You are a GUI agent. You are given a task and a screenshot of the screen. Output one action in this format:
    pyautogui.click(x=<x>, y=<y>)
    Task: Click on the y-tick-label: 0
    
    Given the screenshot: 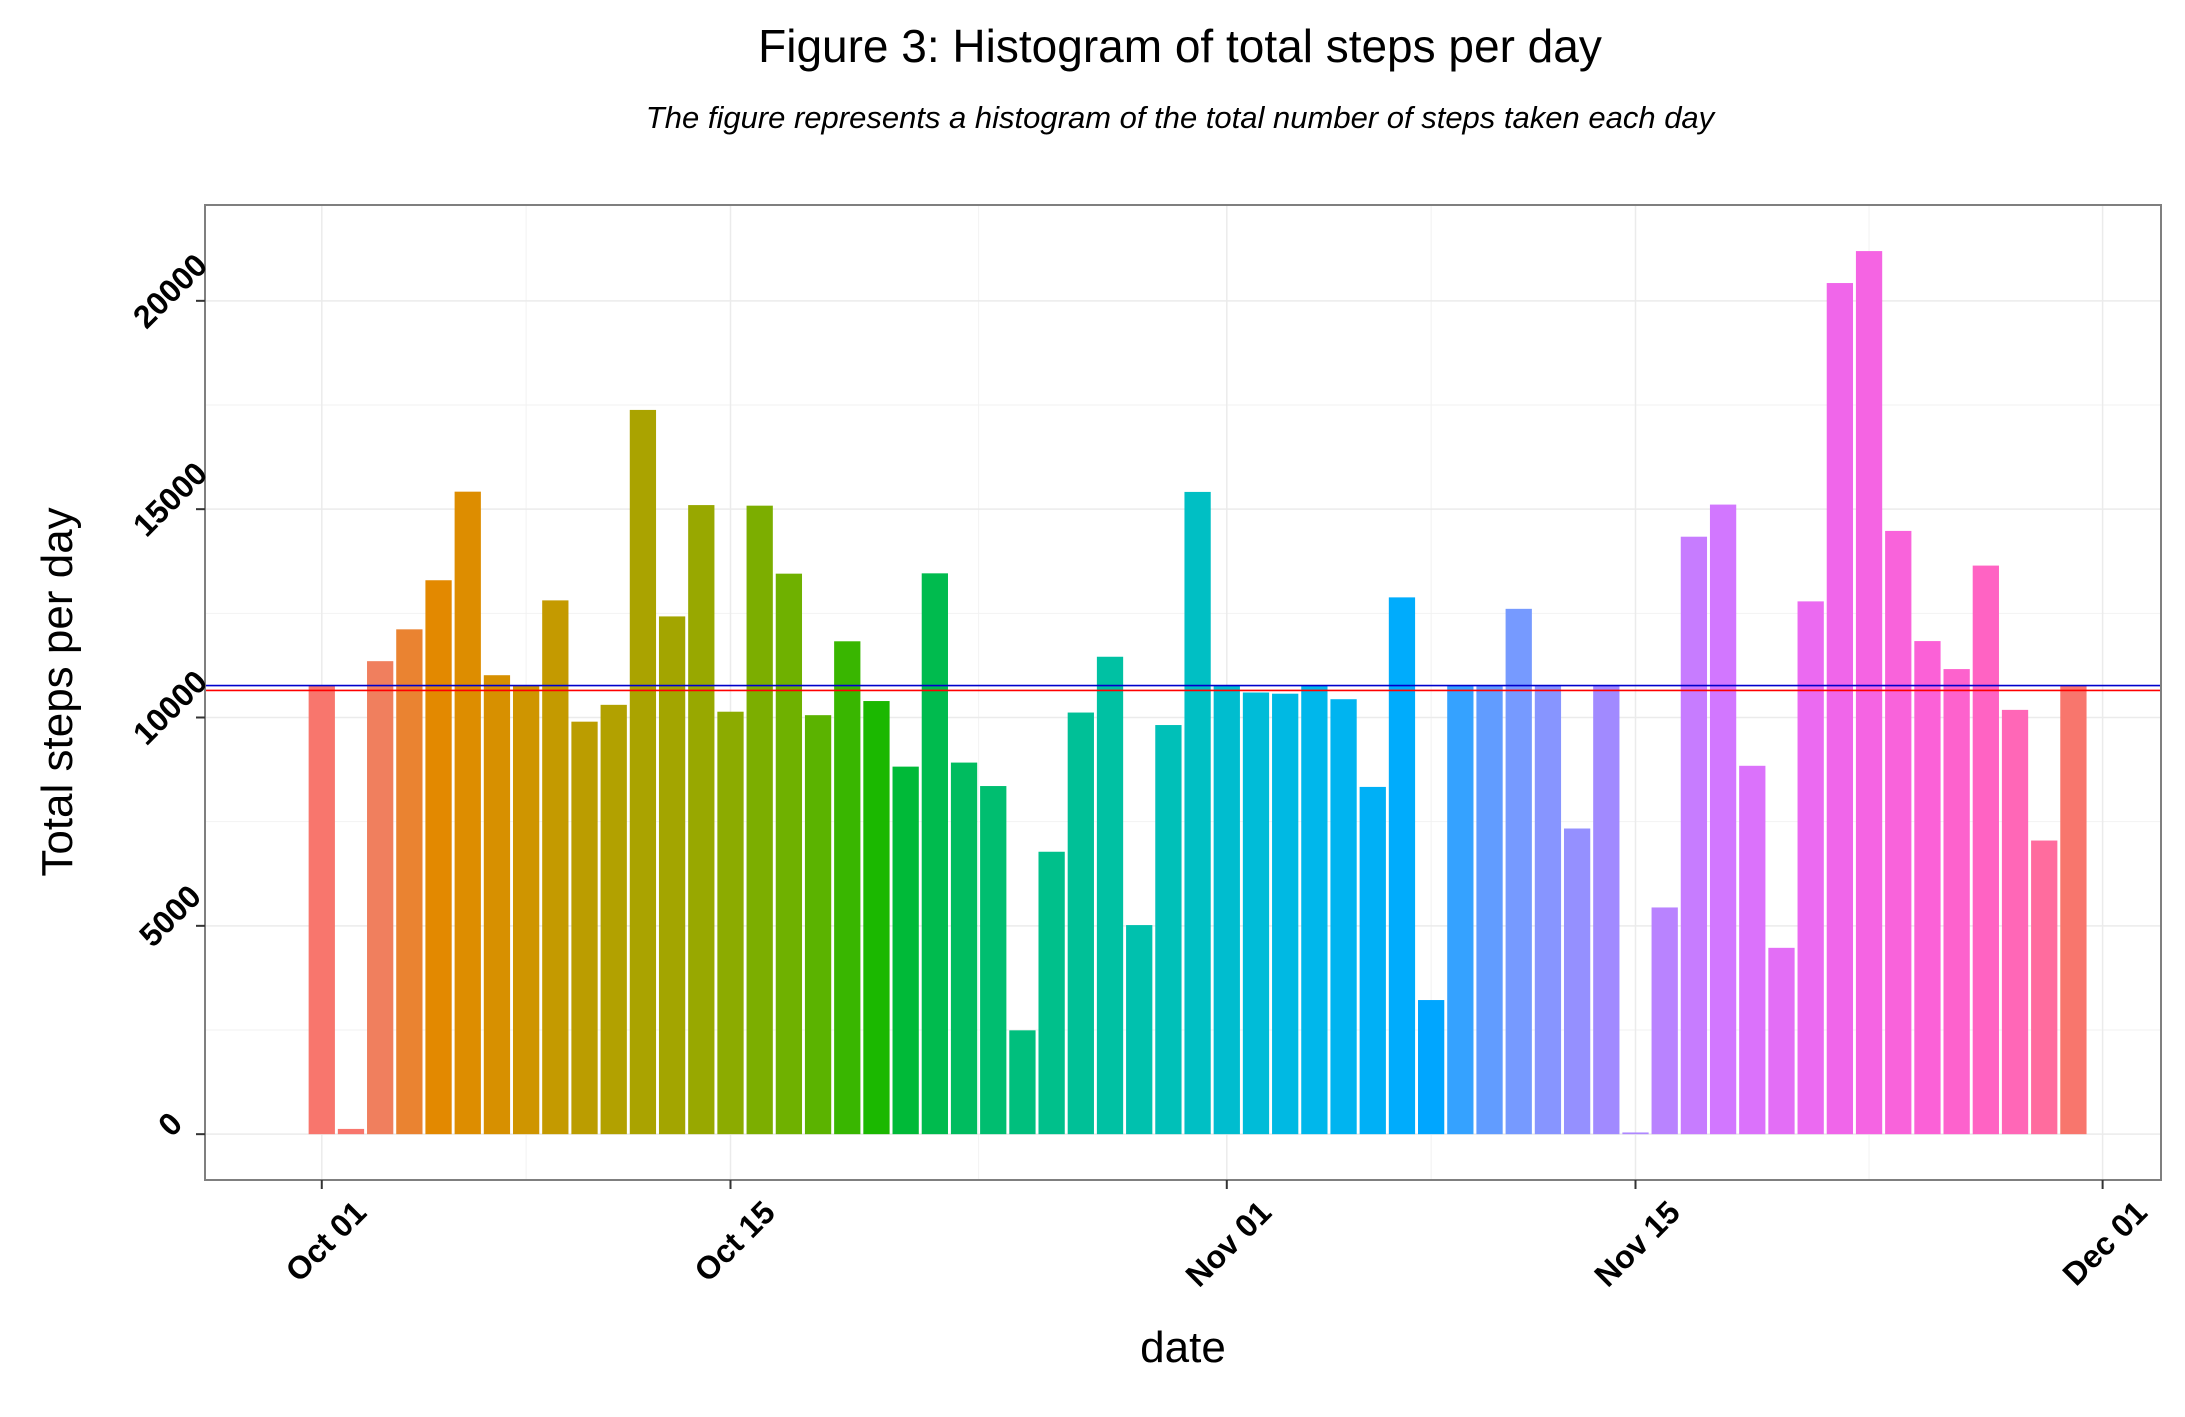 What is the action you would take?
    pyautogui.click(x=170, y=1124)
    